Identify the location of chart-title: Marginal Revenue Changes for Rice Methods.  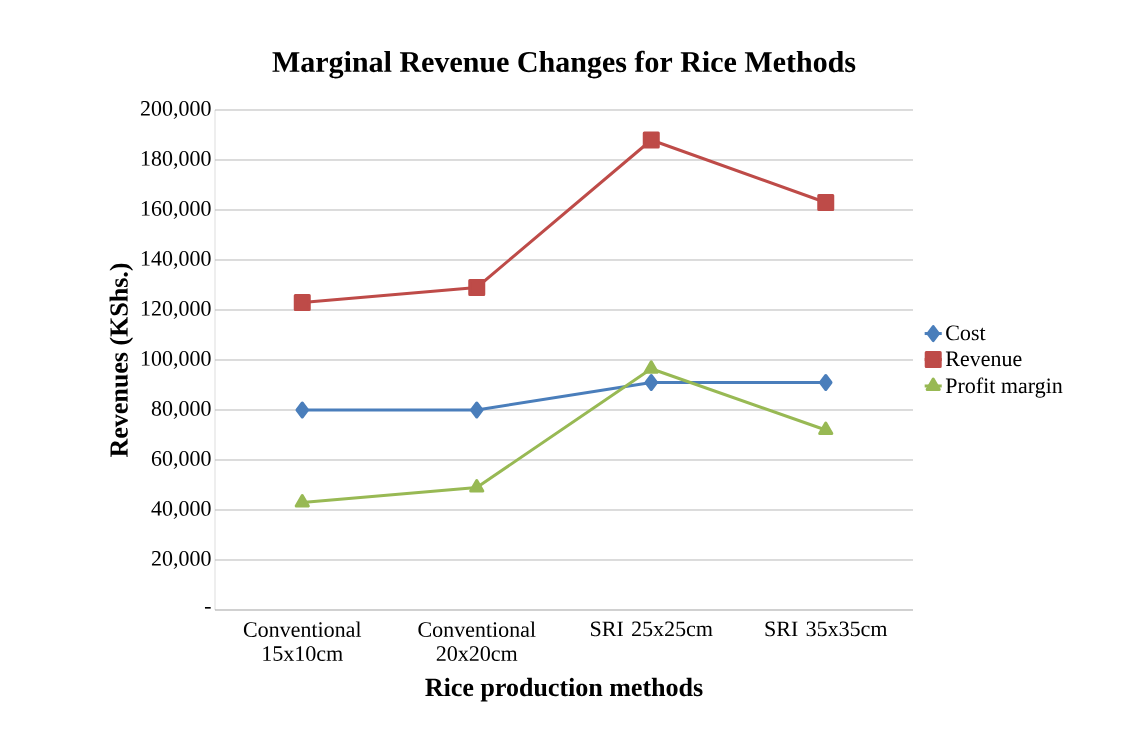
(564, 64).